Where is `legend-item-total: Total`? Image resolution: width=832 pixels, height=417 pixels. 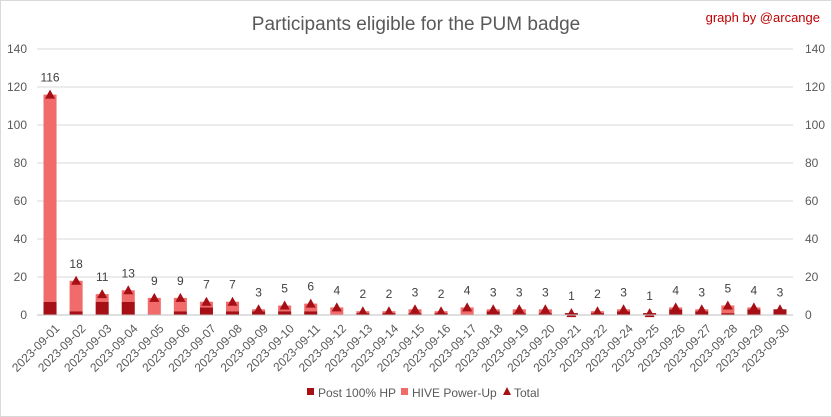 legend-item-total: Total is located at coordinates (521, 393).